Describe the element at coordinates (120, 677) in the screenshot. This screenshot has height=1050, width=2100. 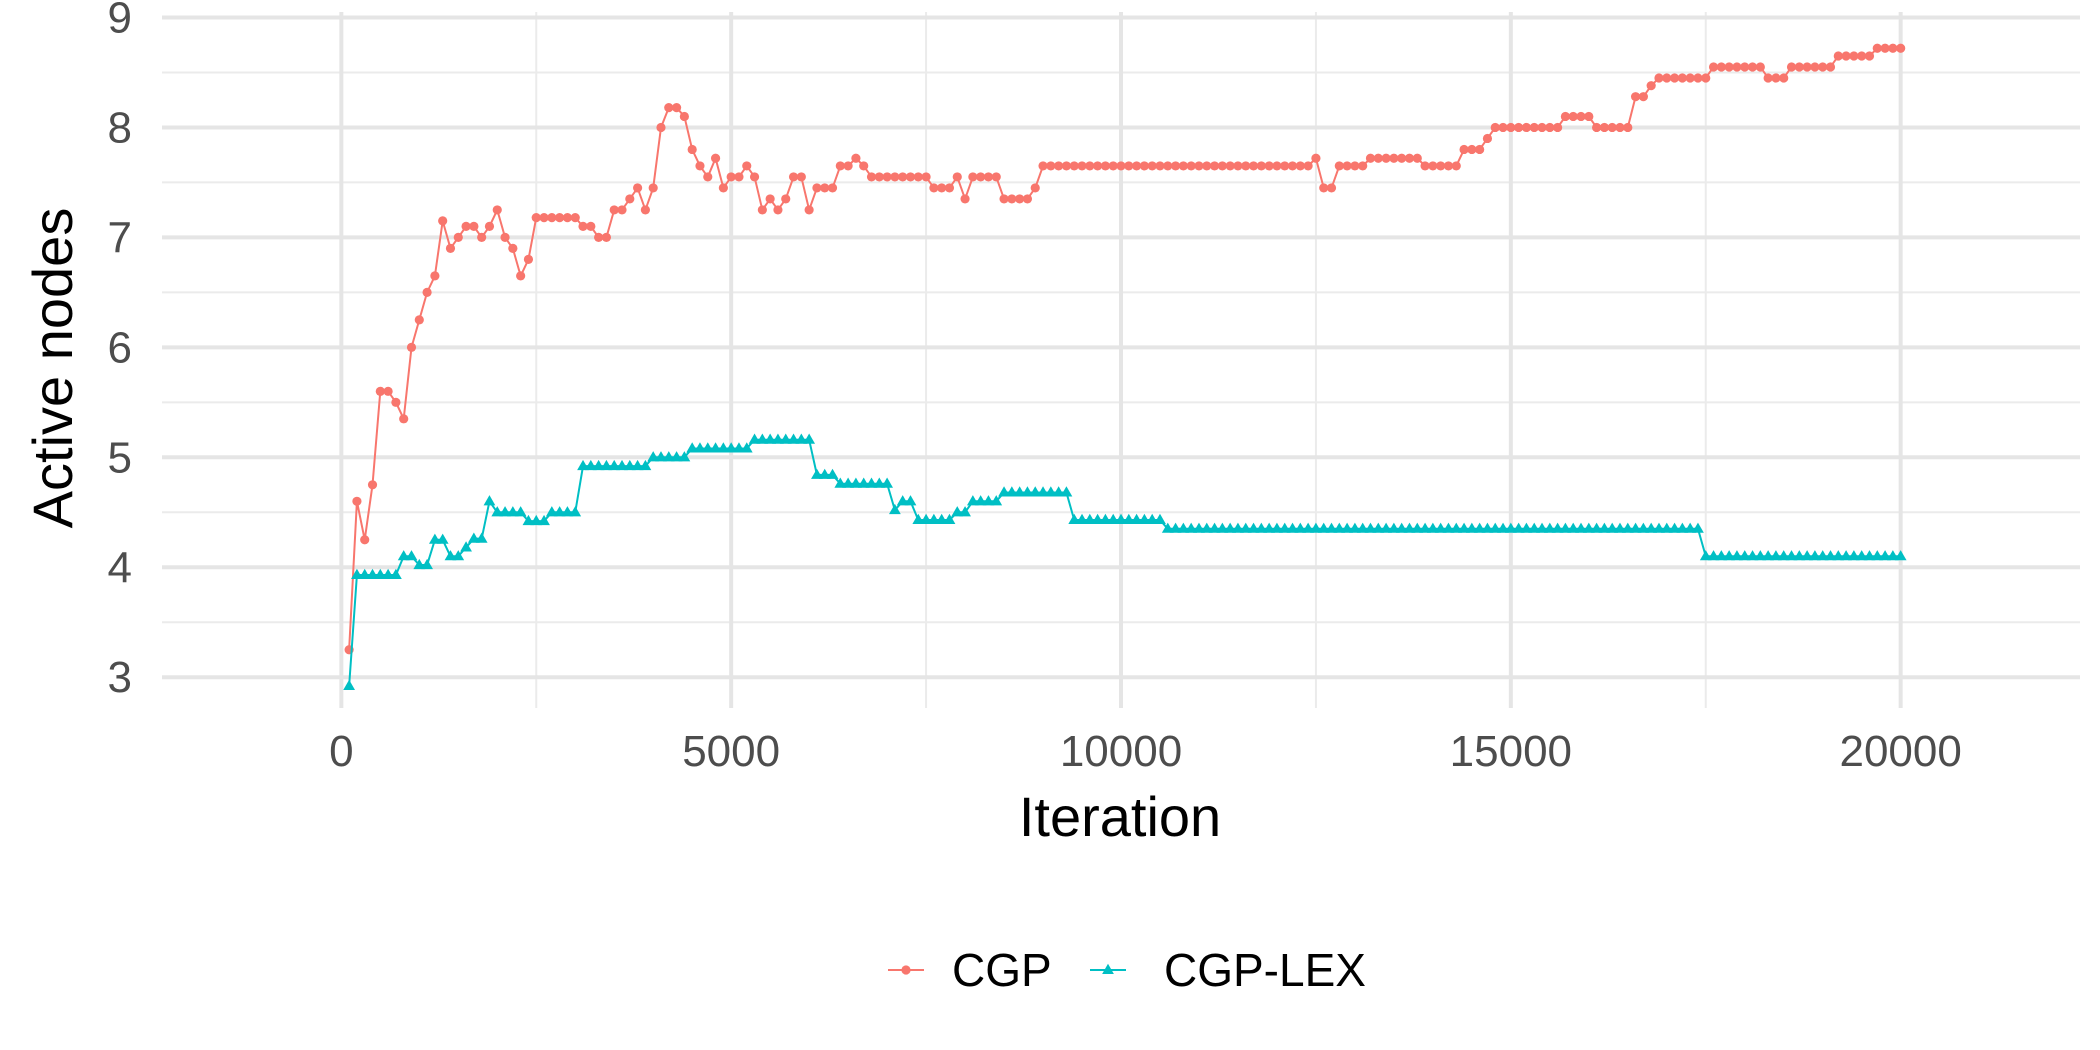
I see `y-tick-label: 3` at that location.